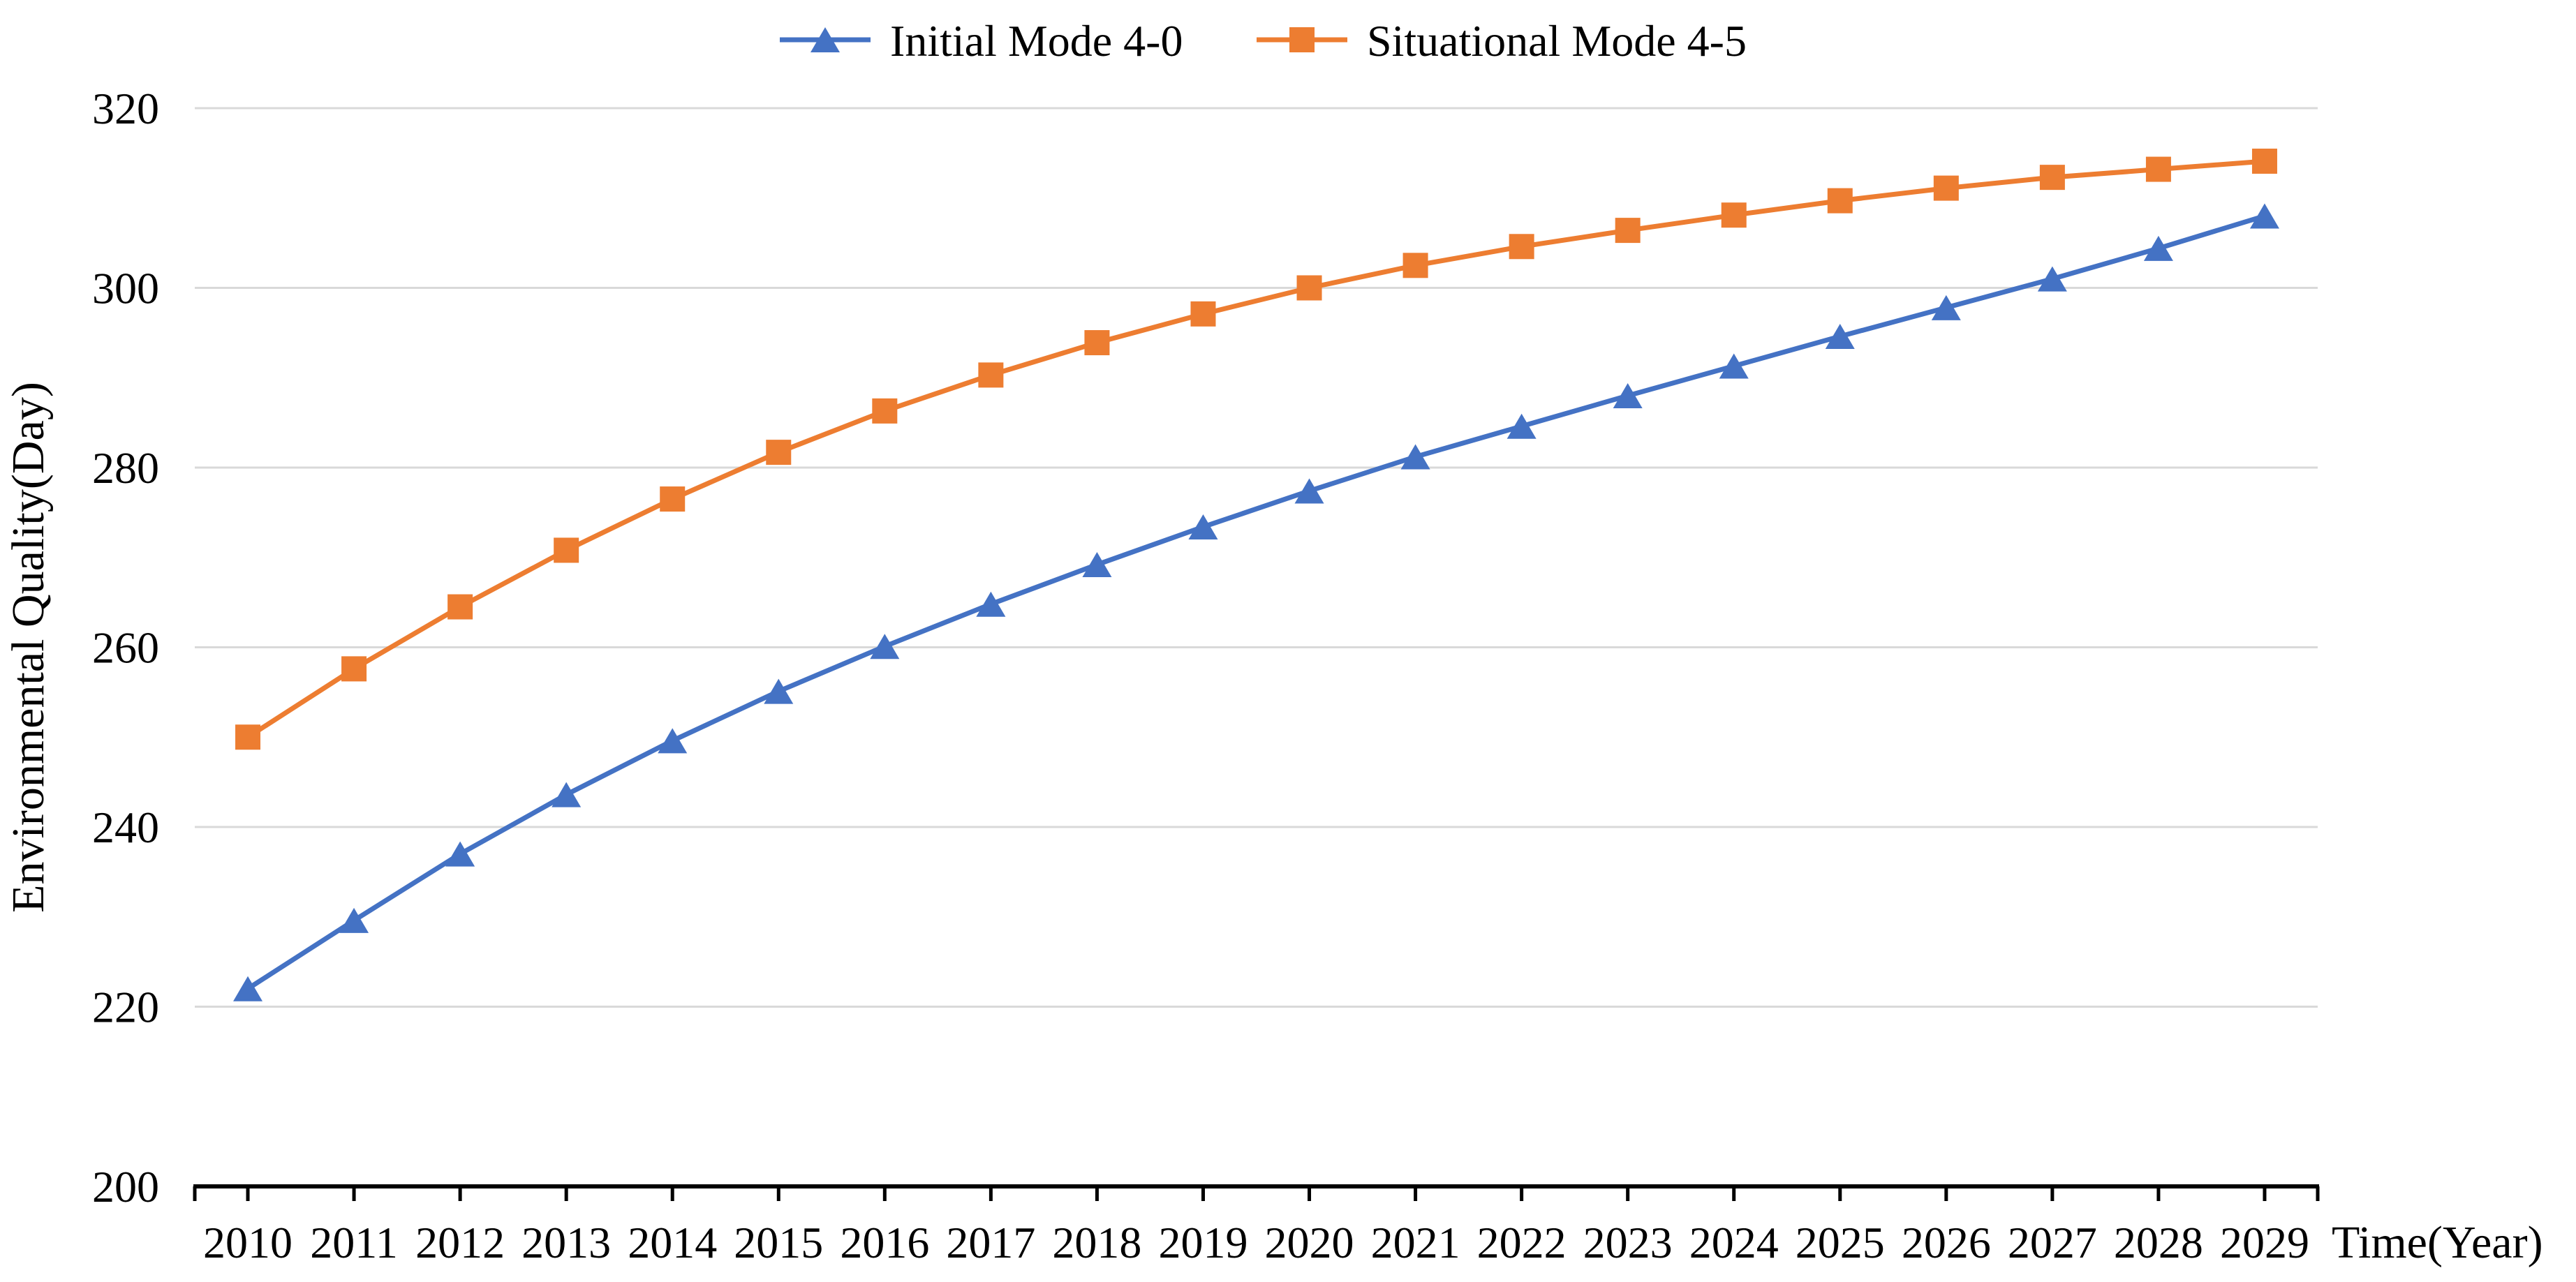 The image size is (2576, 1282). Describe the element at coordinates (1522, 426) in the screenshot. I see `data-point-initial-mode-4-0-2022` at that location.